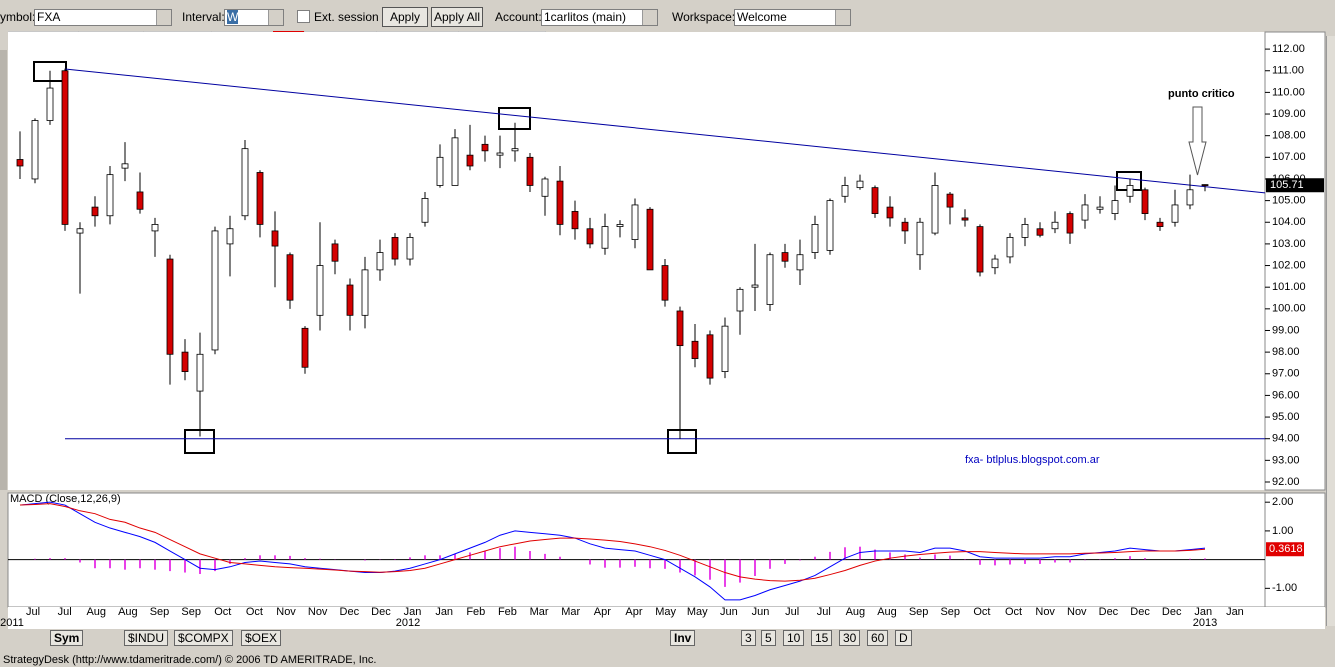 The height and width of the screenshot is (667, 1335). What do you see at coordinates (878, 638) in the screenshot?
I see `tab: 60` at bounding box center [878, 638].